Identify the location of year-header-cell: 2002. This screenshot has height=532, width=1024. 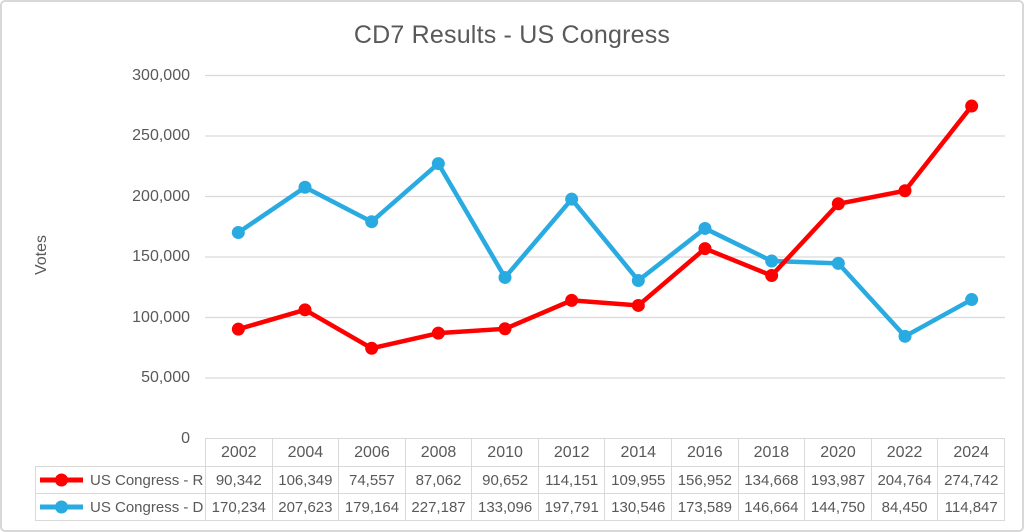
(239, 452).